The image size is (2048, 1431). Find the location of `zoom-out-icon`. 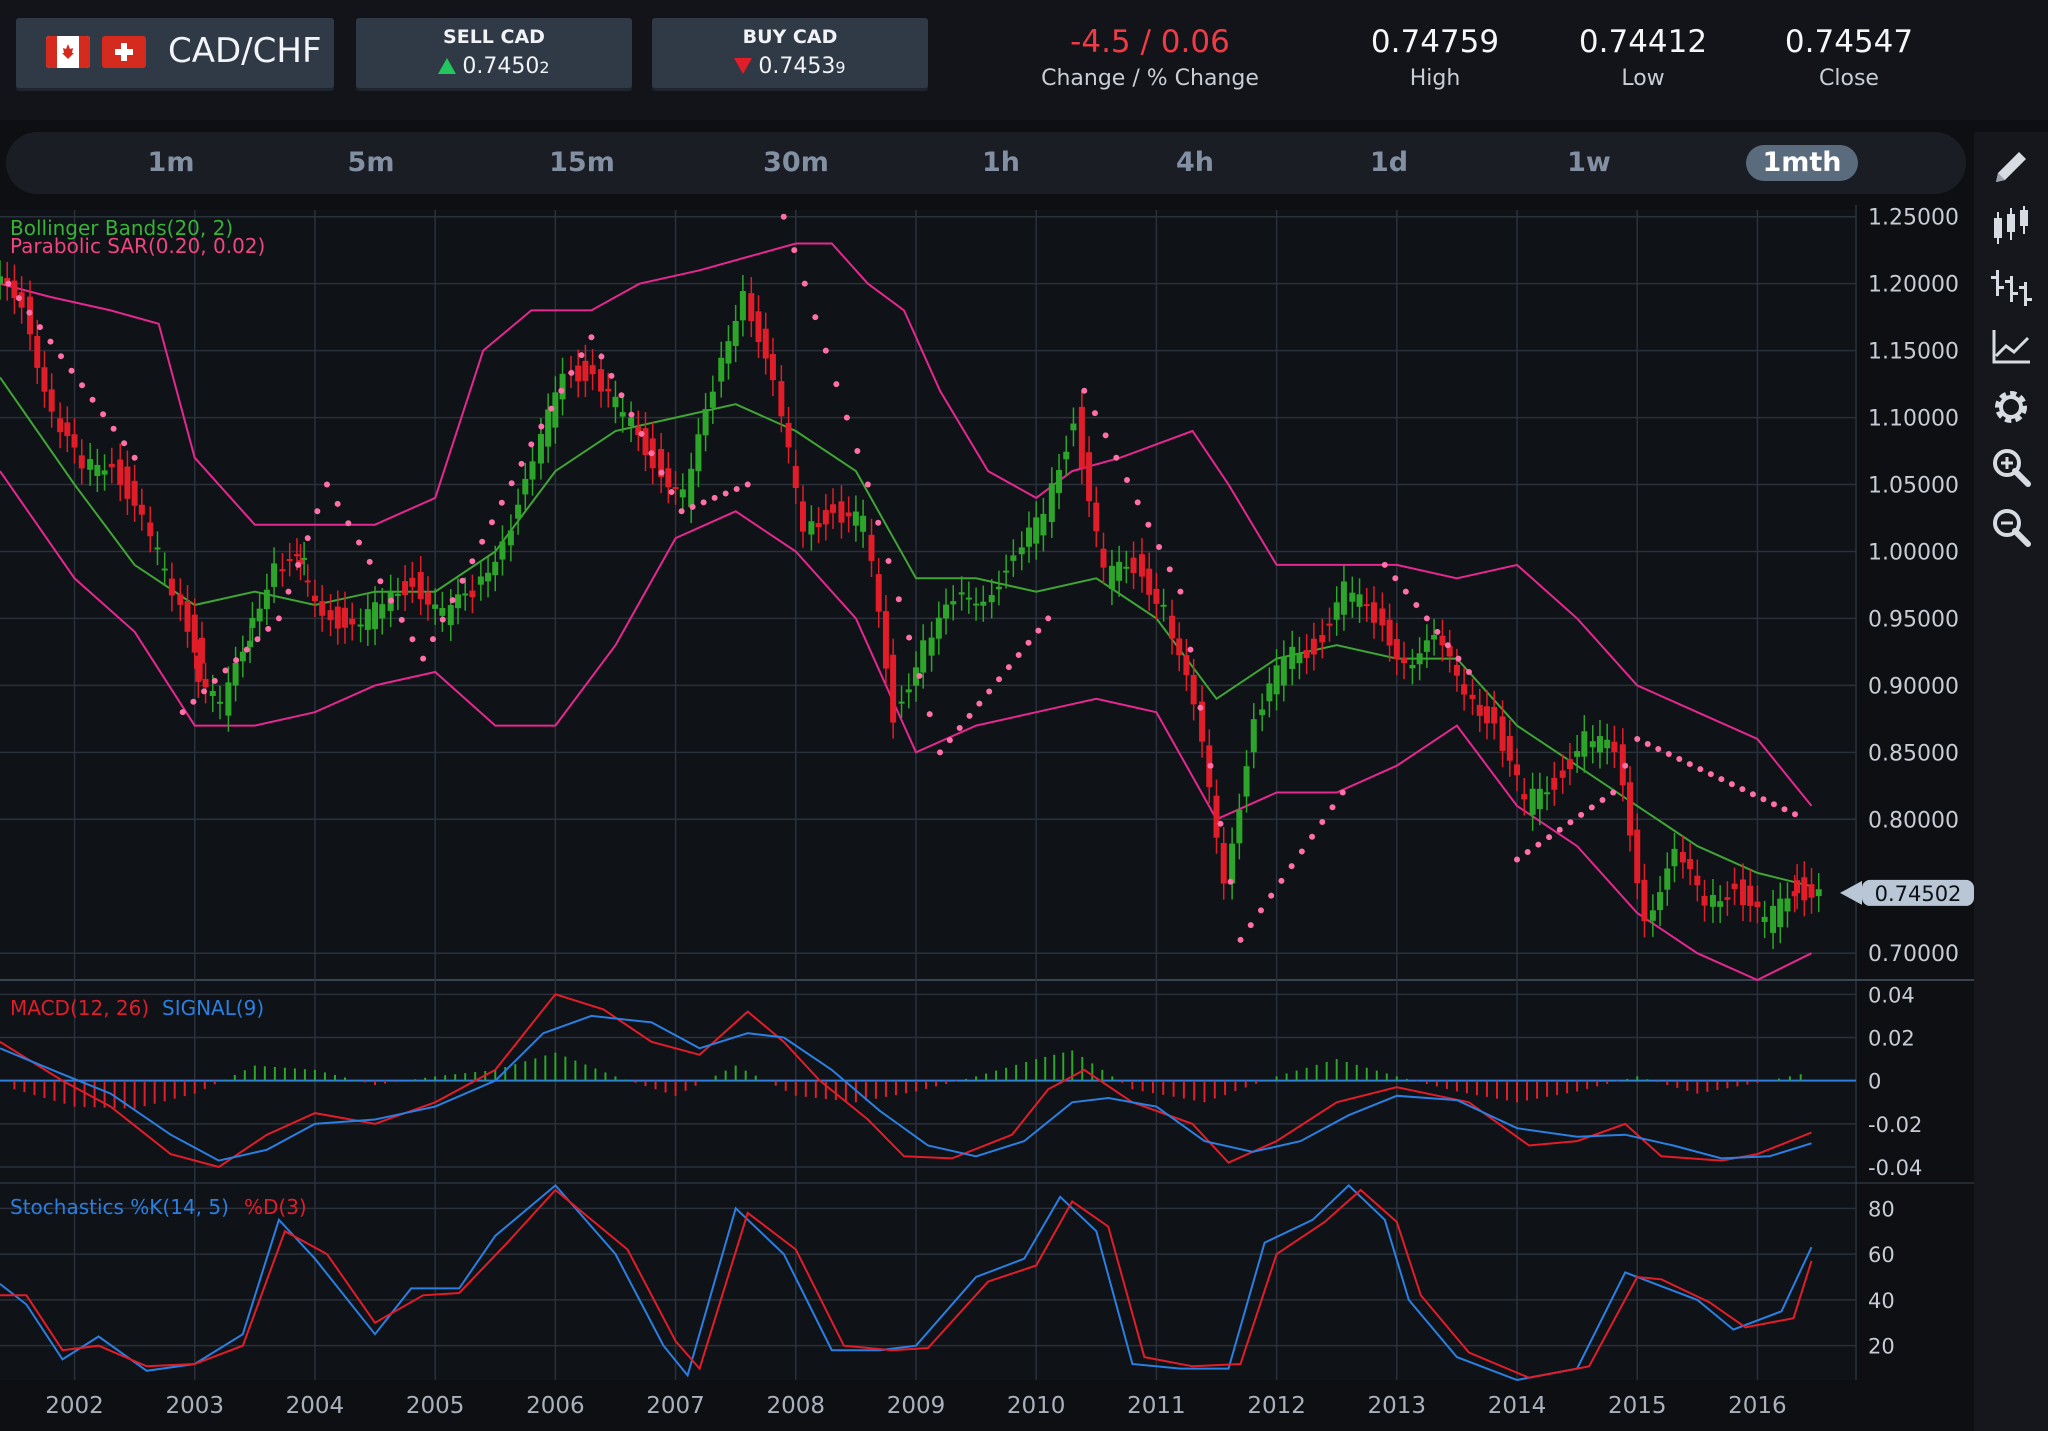

zoom-out-icon is located at coordinates (2011, 527).